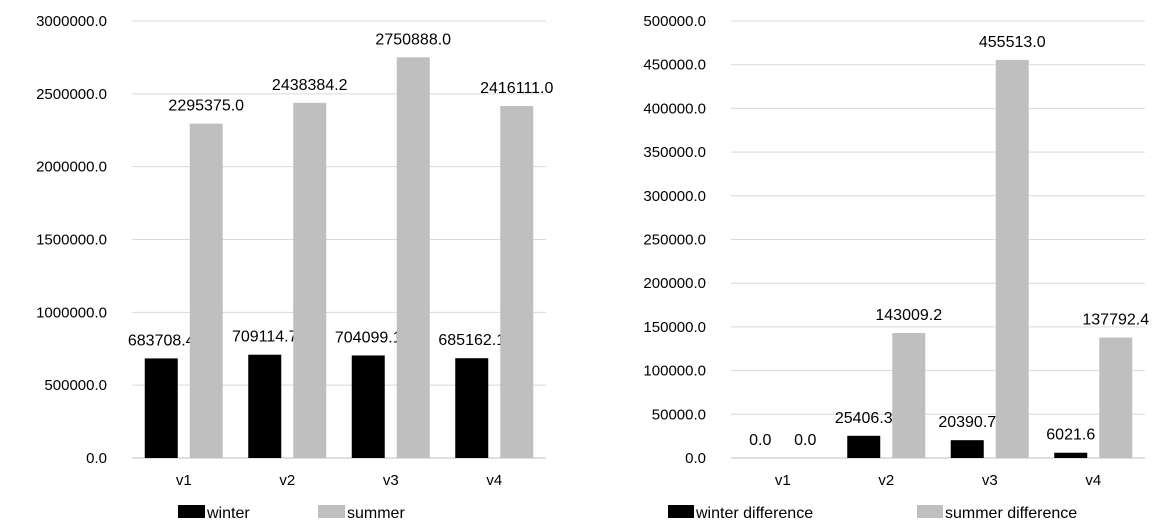 Image resolution: width=1152 pixels, height=529 pixels. I want to click on data-label: 2416111.0, so click(516, 88).